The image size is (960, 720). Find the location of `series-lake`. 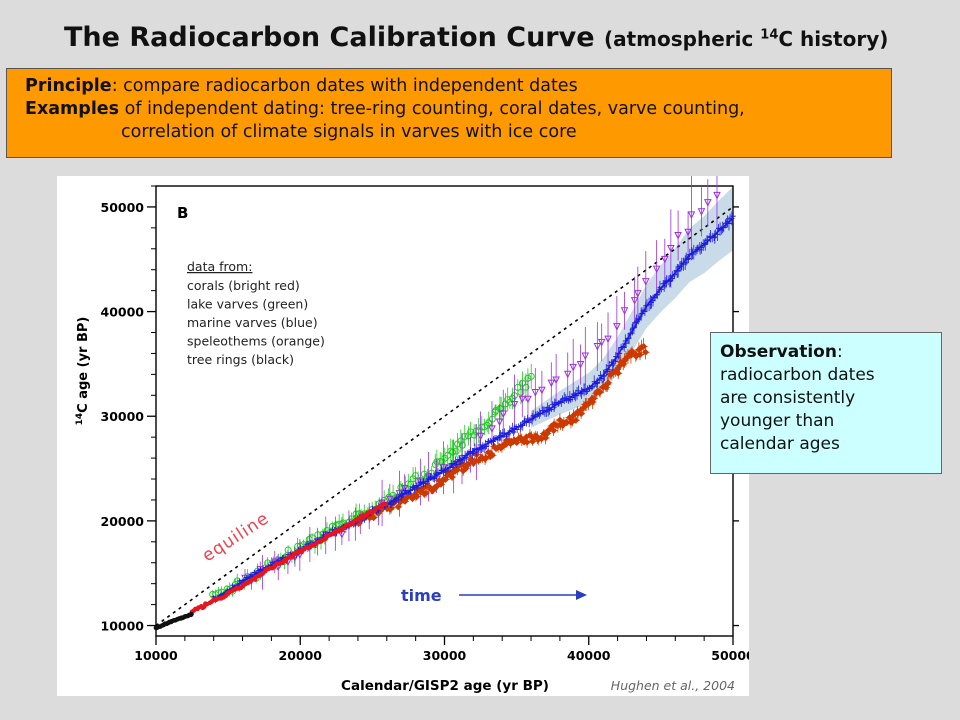

series-lake is located at coordinates (372, 481).